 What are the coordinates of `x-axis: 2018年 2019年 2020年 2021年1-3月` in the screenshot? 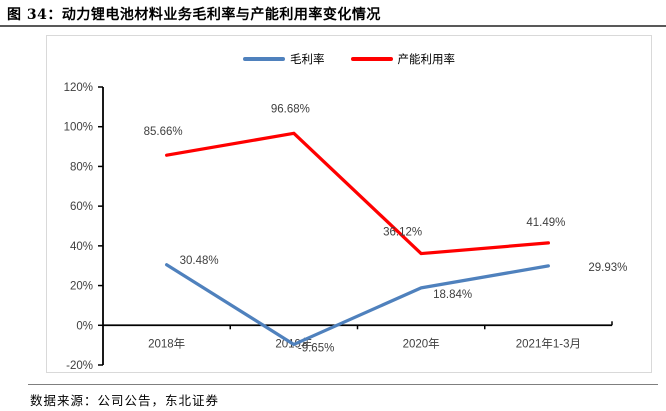 It's located at (358, 335).